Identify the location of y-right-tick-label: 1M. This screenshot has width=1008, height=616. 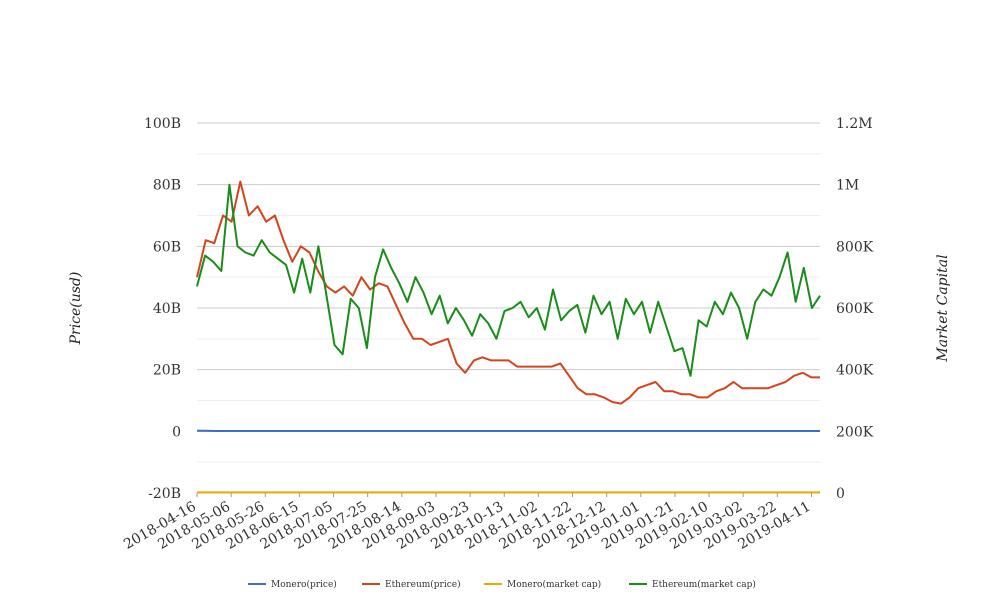
(847, 186).